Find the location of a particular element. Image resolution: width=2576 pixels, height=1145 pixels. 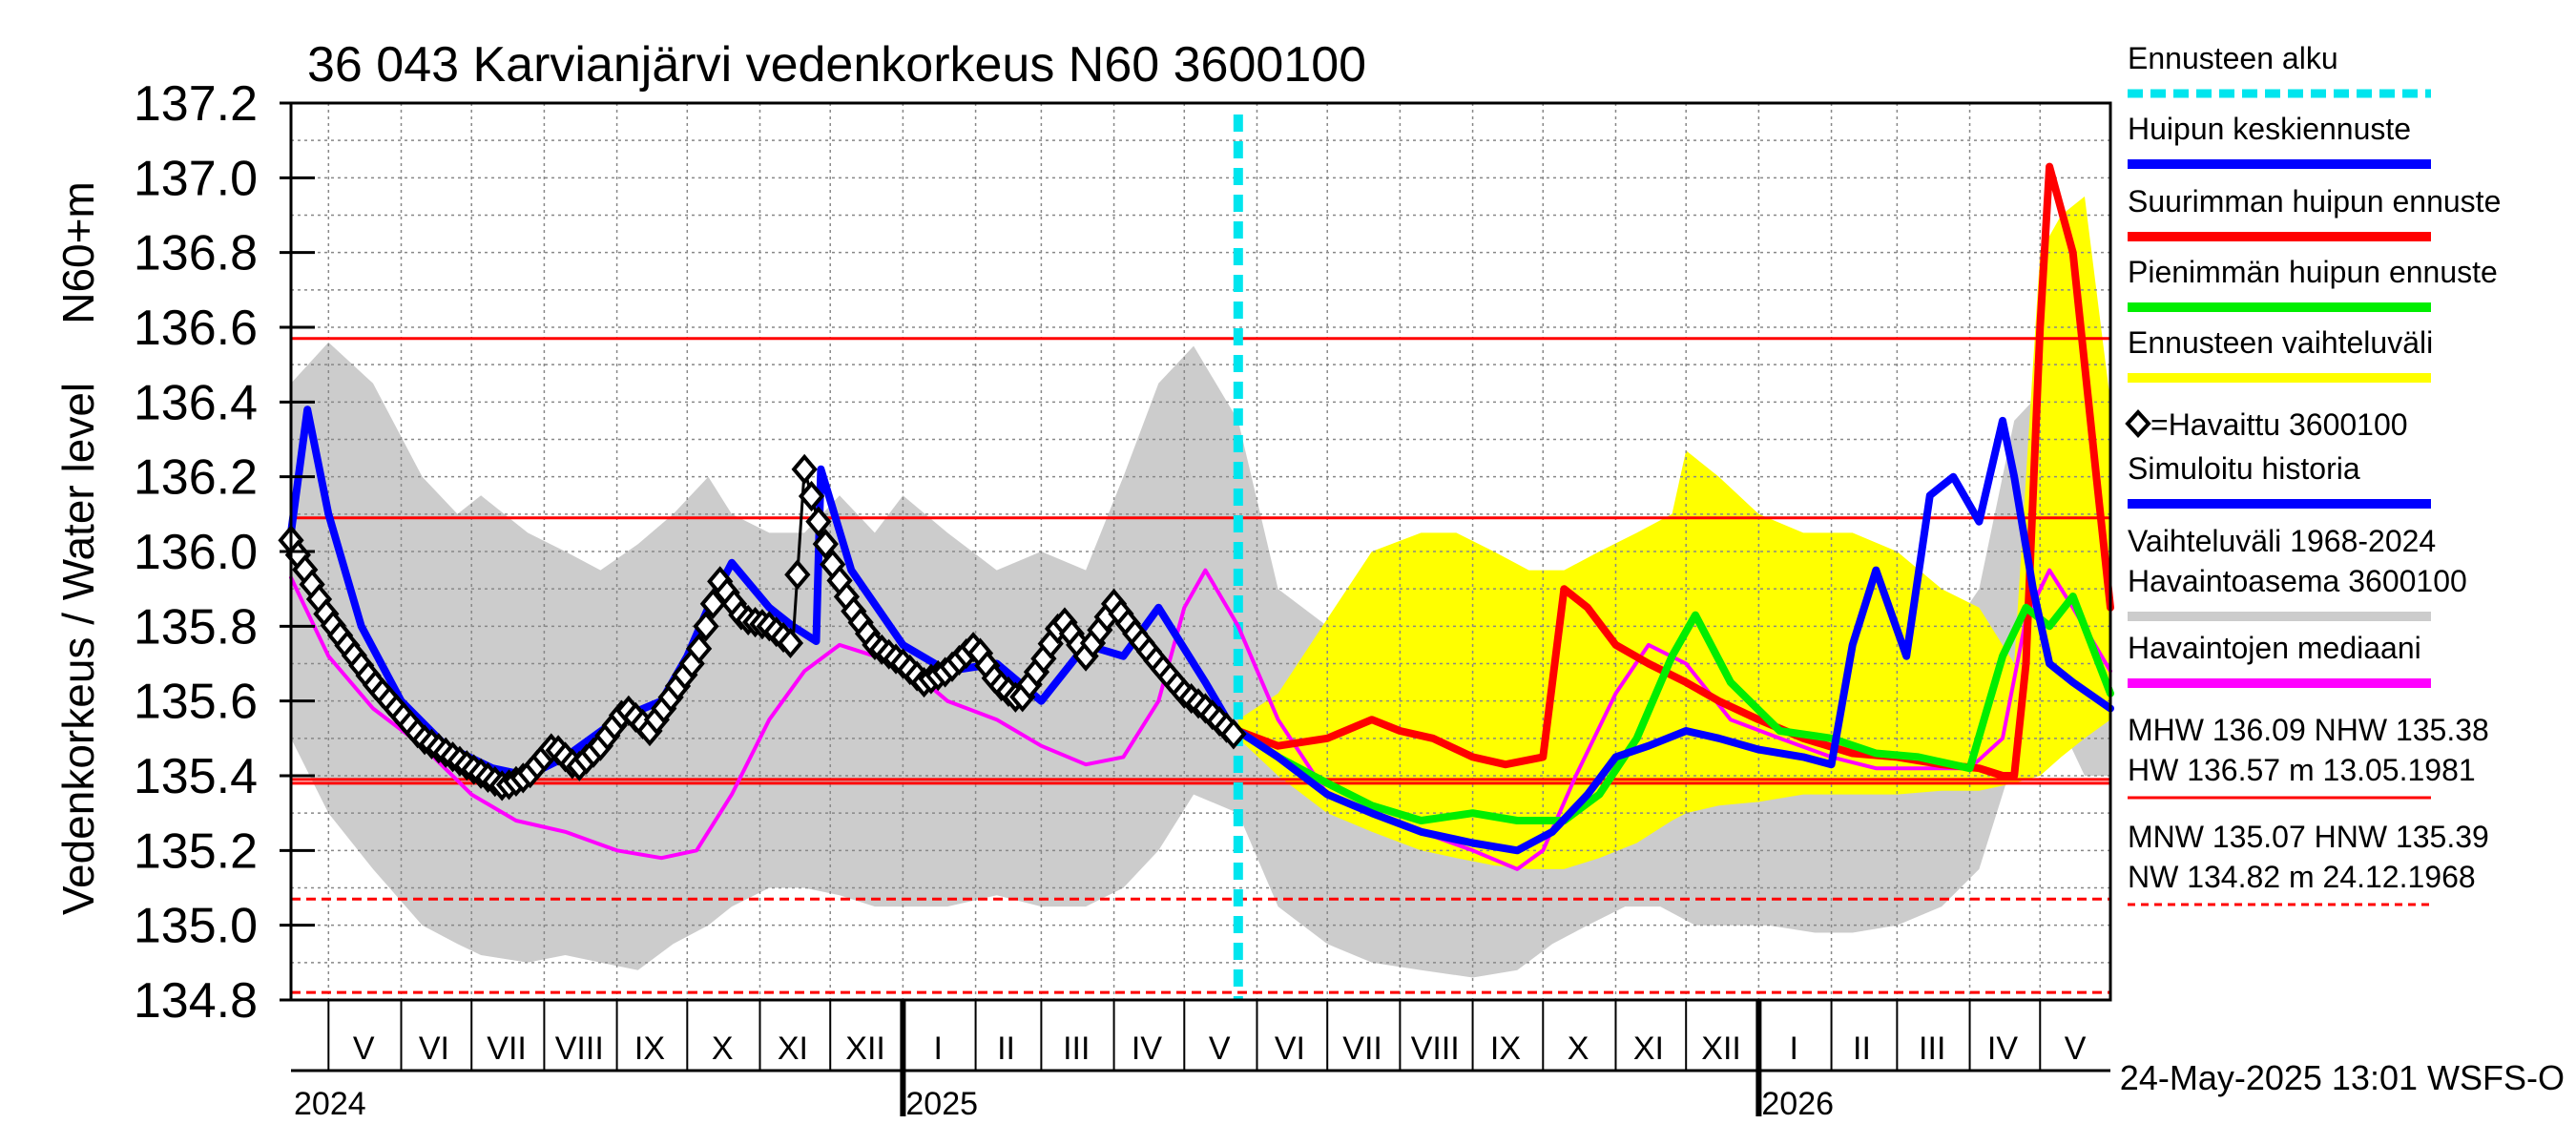

y-tick-label: 135.4 is located at coordinates (196, 776).